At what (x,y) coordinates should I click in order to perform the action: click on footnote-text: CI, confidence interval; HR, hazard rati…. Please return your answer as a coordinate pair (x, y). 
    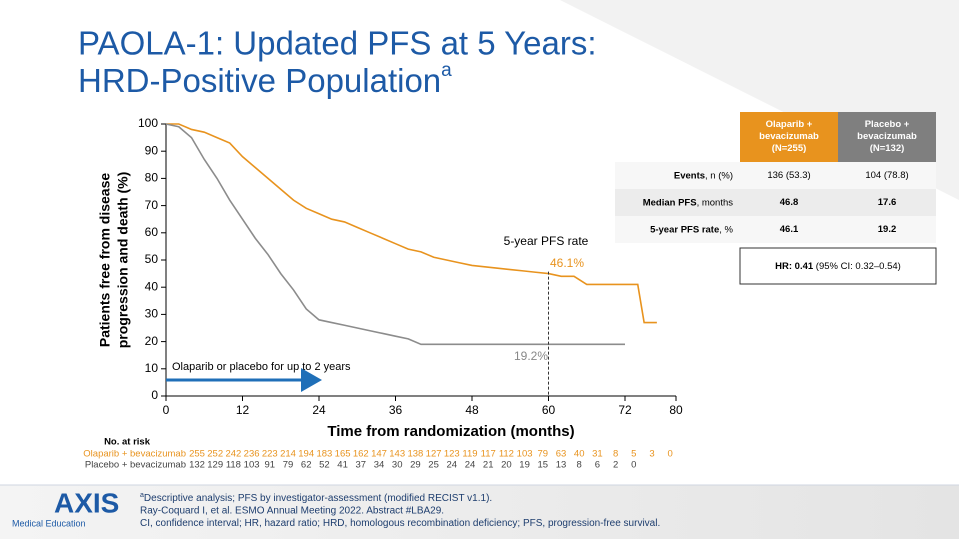
    Looking at the image, I should click on (400, 523).